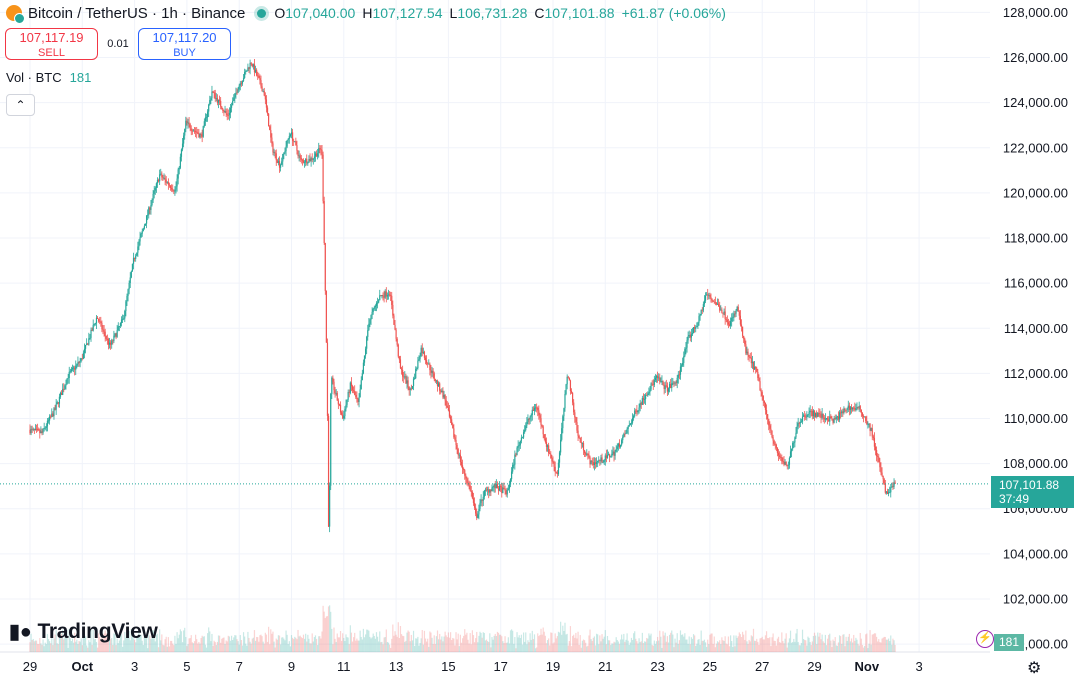 Image resolution: width=1080 pixels, height=681 pixels. What do you see at coordinates (985, 639) in the screenshot?
I see `lightning-icon: ⚡` at bounding box center [985, 639].